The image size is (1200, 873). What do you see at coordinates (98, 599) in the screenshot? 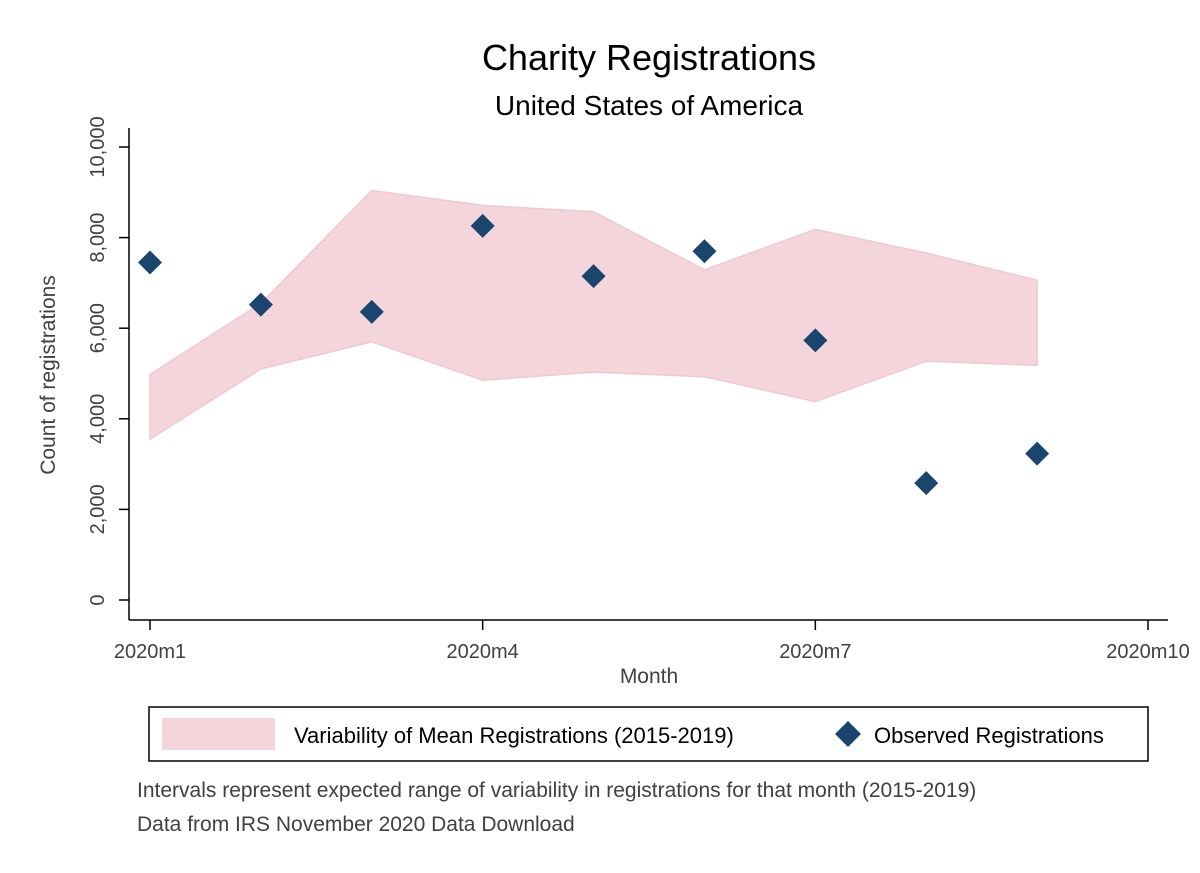
I see `y-tick-label: 0` at bounding box center [98, 599].